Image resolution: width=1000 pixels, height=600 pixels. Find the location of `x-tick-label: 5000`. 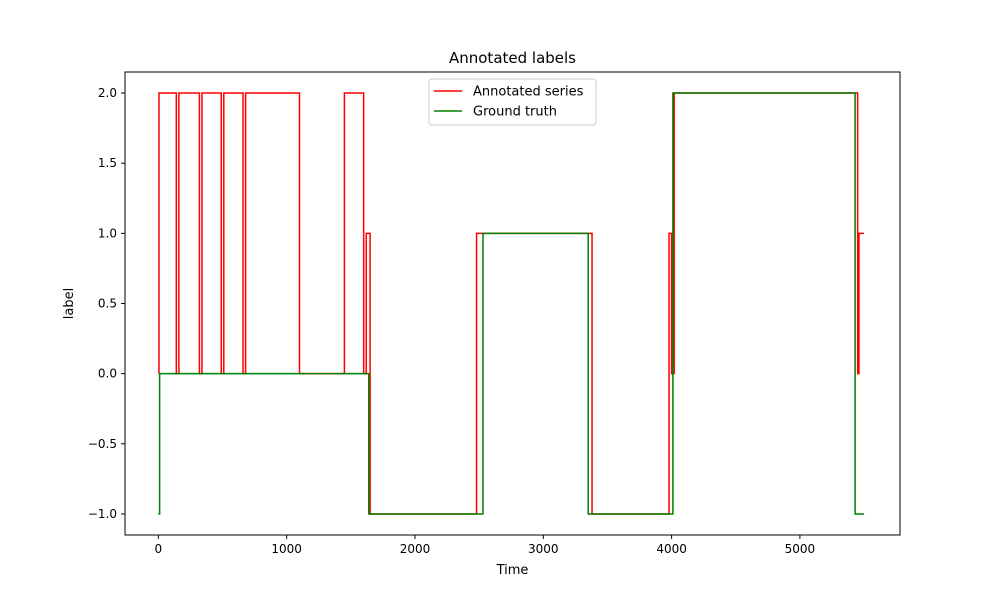

x-tick-label: 5000 is located at coordinates (800, 549).